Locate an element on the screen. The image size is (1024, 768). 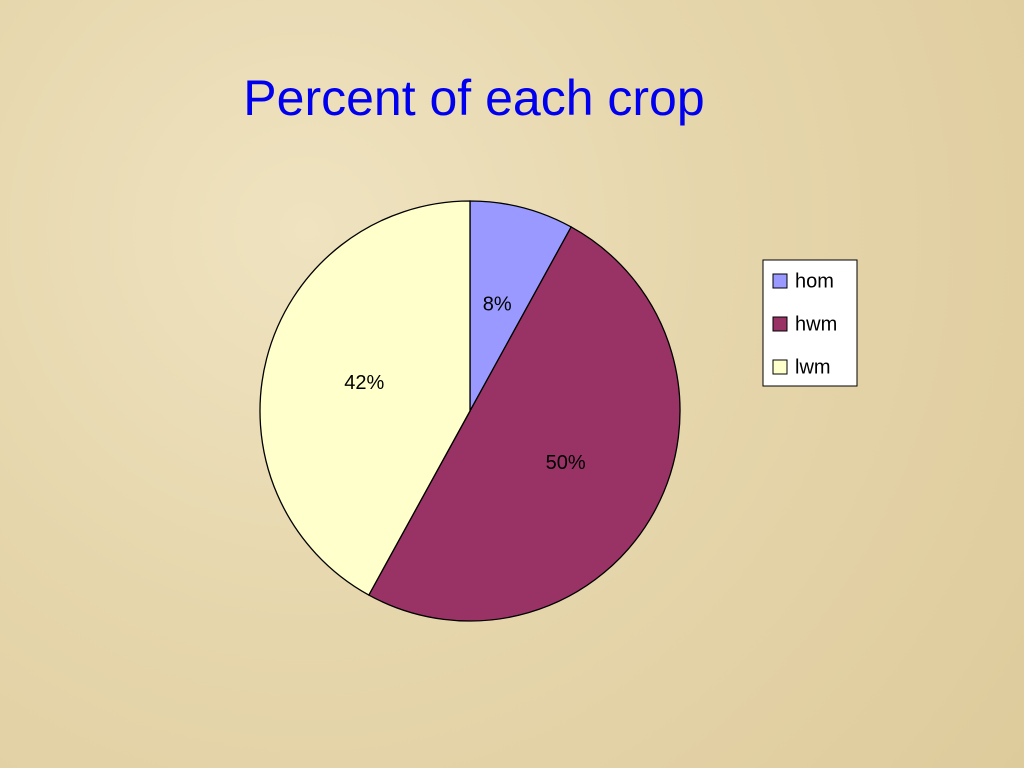
legend-label: lwm is located at coordinates (813, 367).